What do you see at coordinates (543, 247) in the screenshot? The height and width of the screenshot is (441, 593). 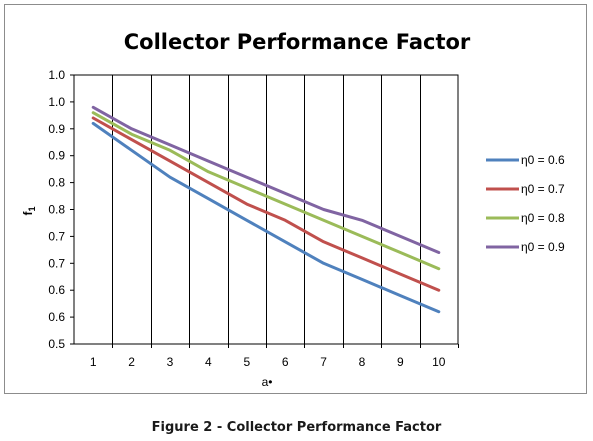 I see `legend-label: η0 = 0.9` at bounding box center [543, 247].